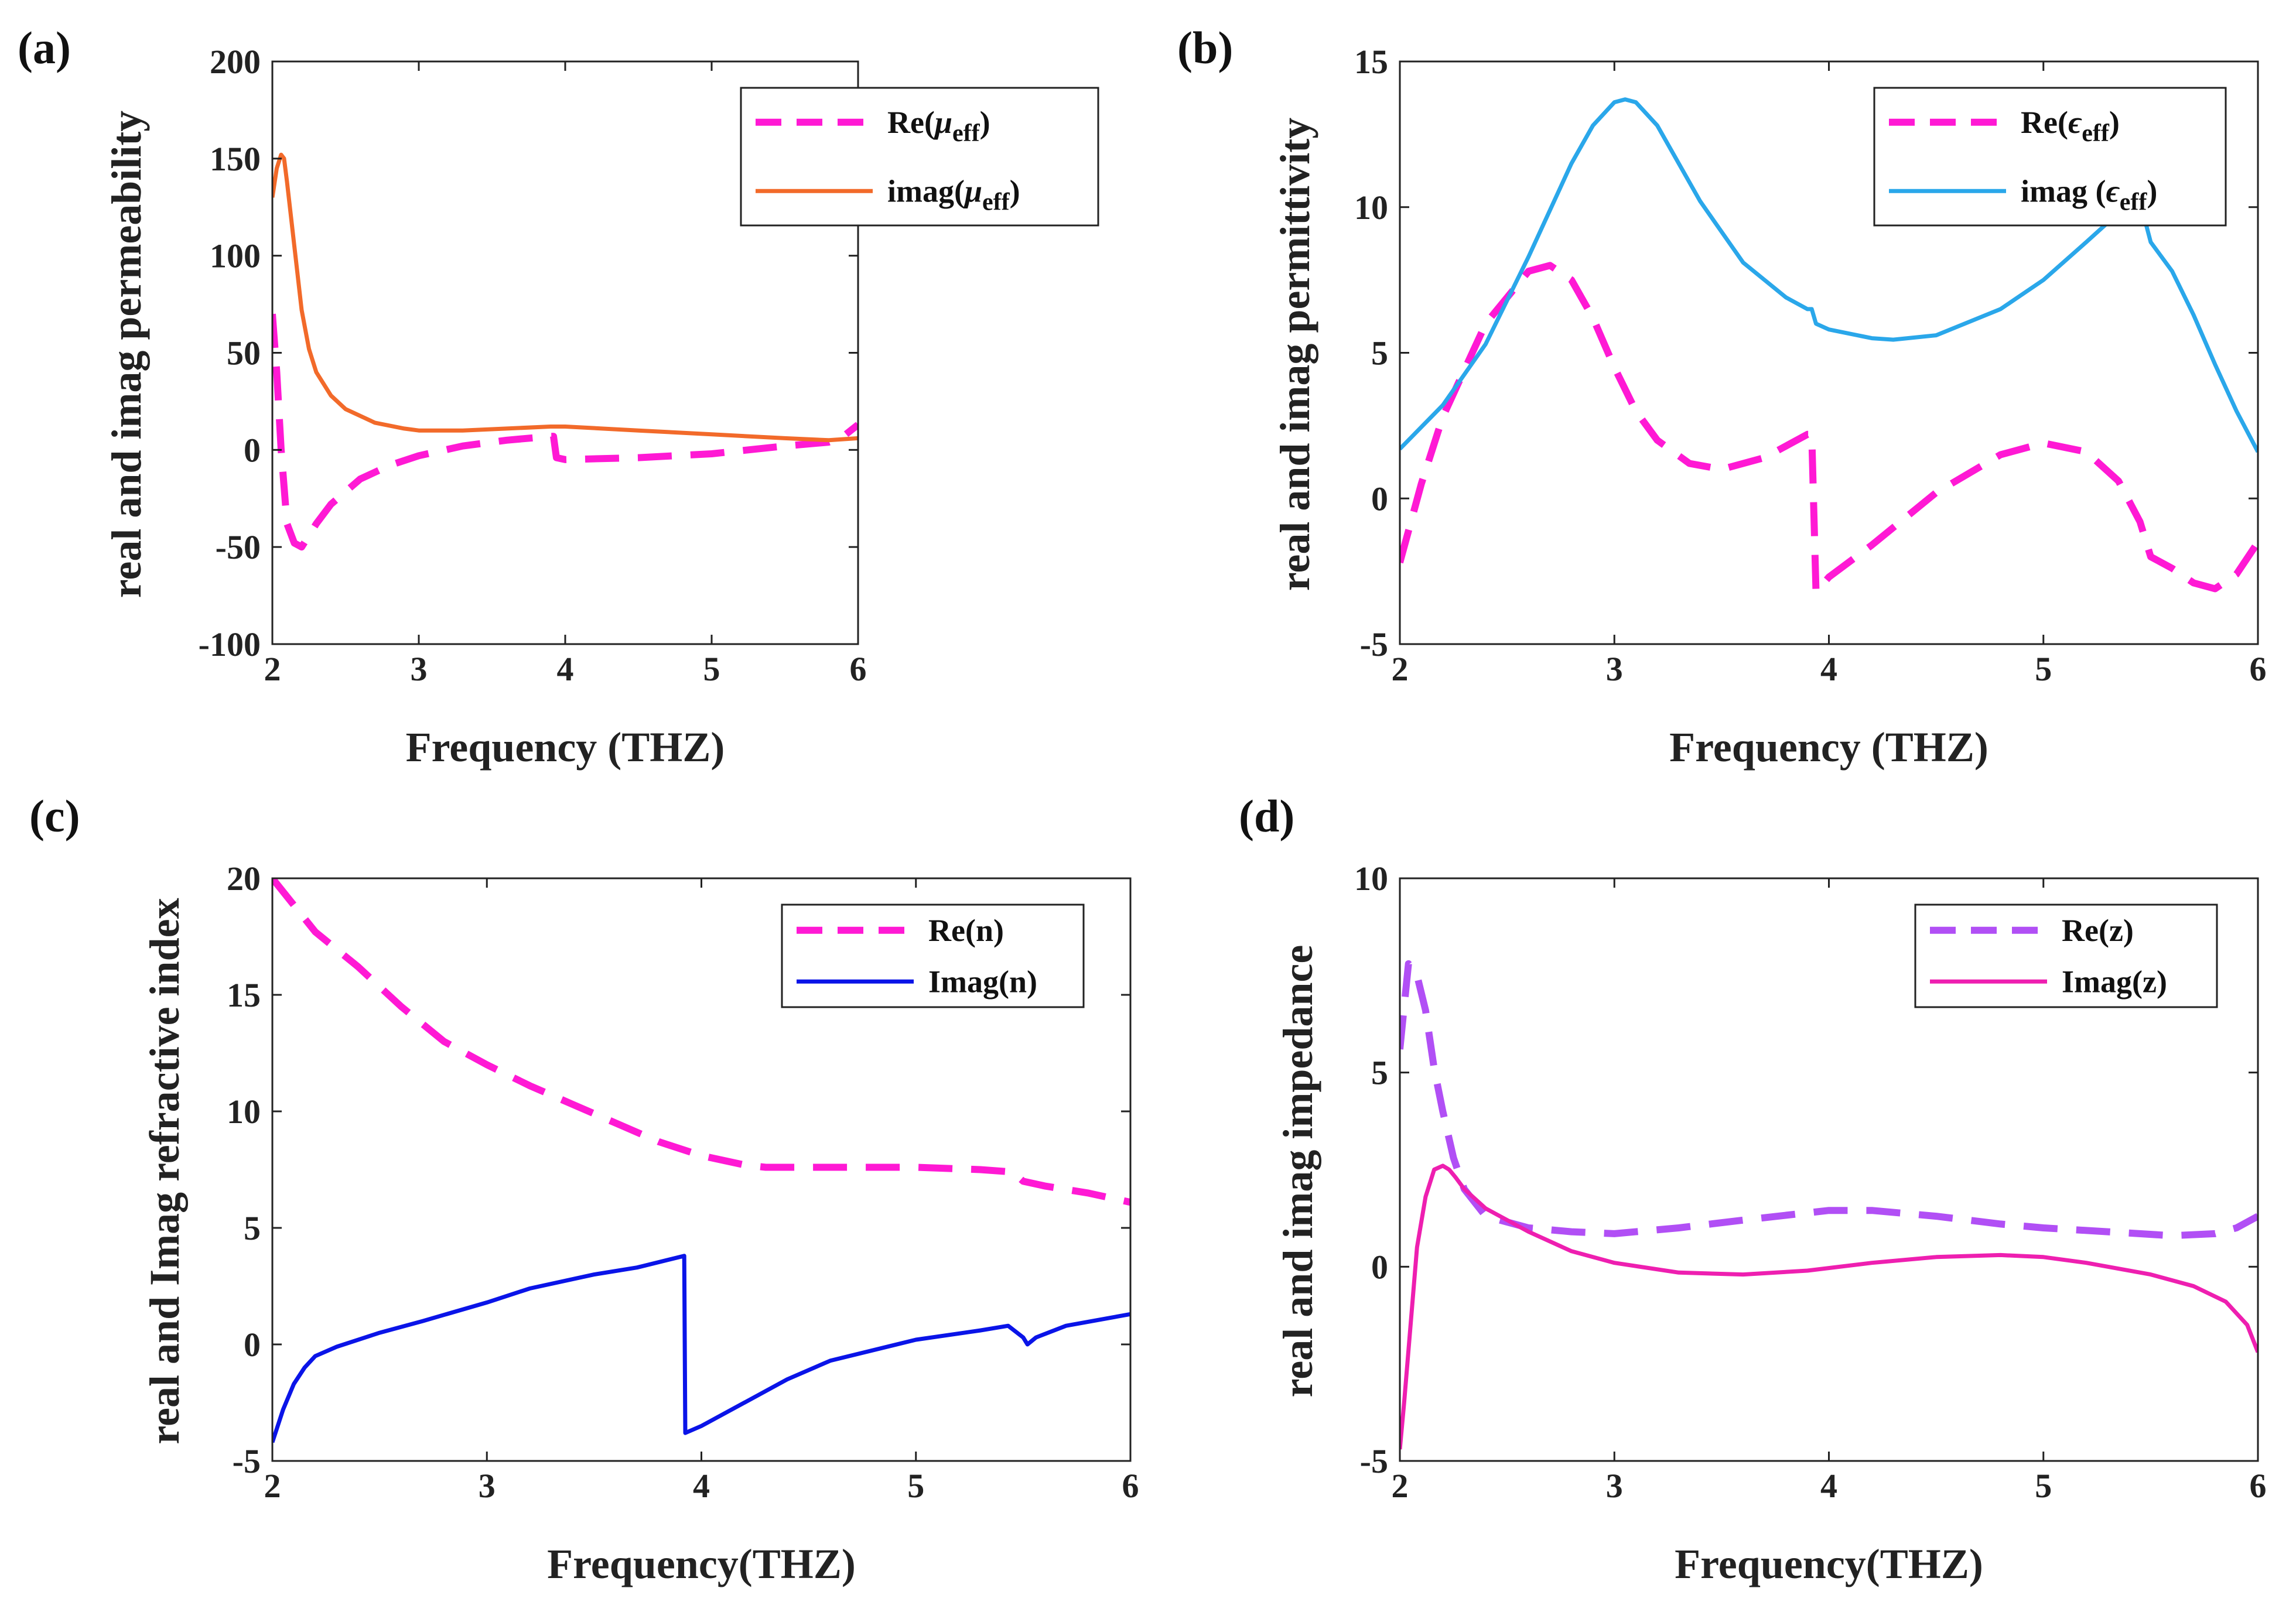 The image size is (2296, 1612). I want to click on legend: Re(ϵeff) imag (ϵeff), so click(2050, 157).